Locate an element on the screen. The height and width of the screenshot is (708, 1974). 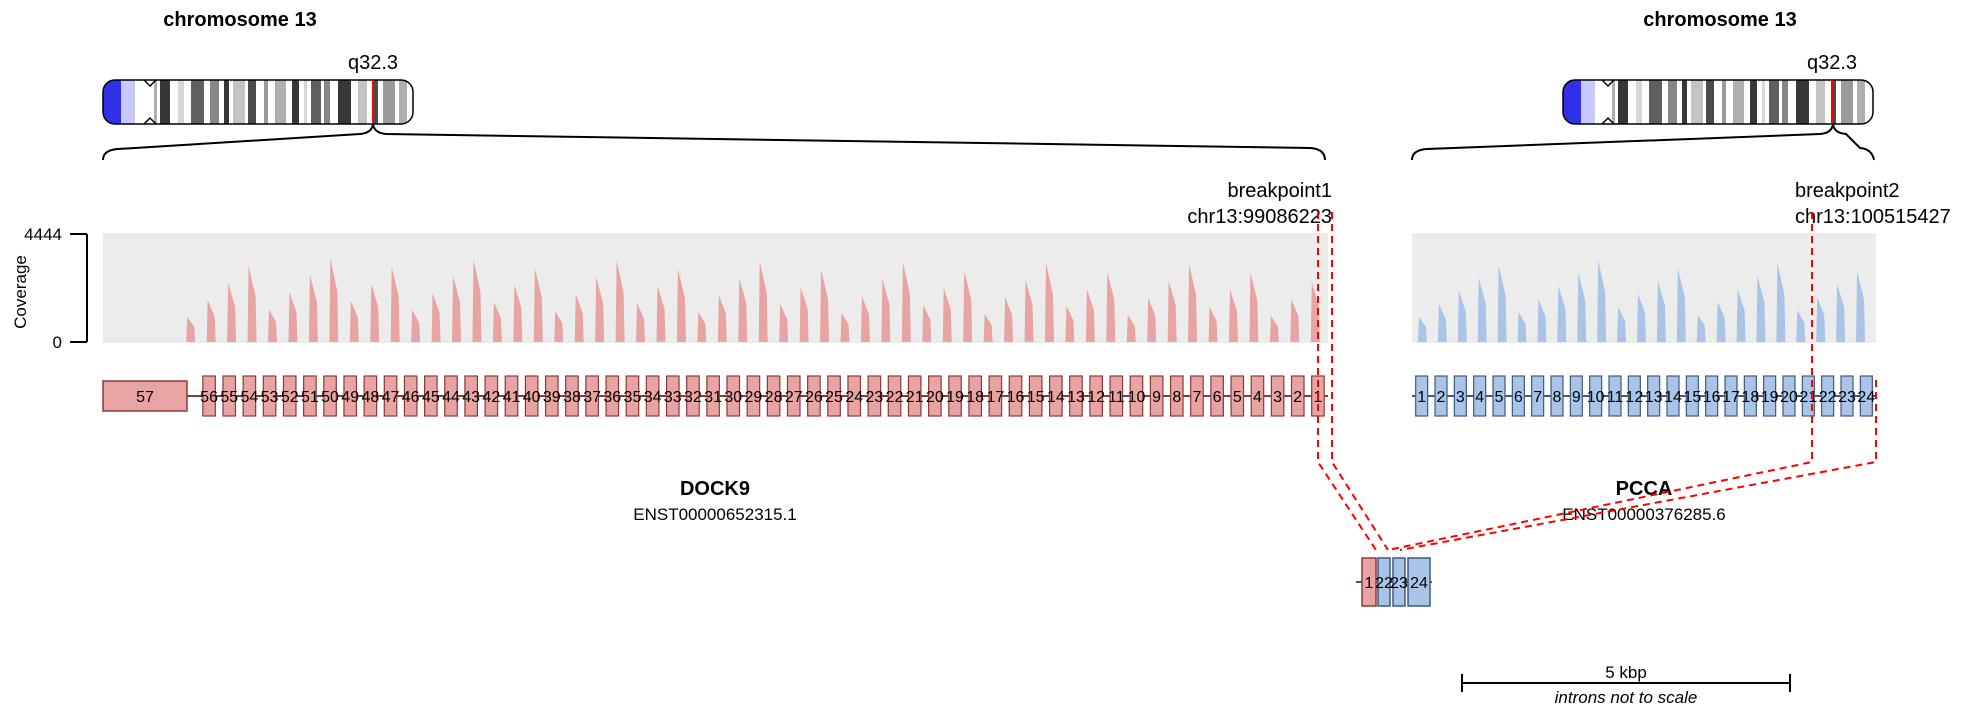
coverage-min-label: 0 is located at coordinates (57, 342).